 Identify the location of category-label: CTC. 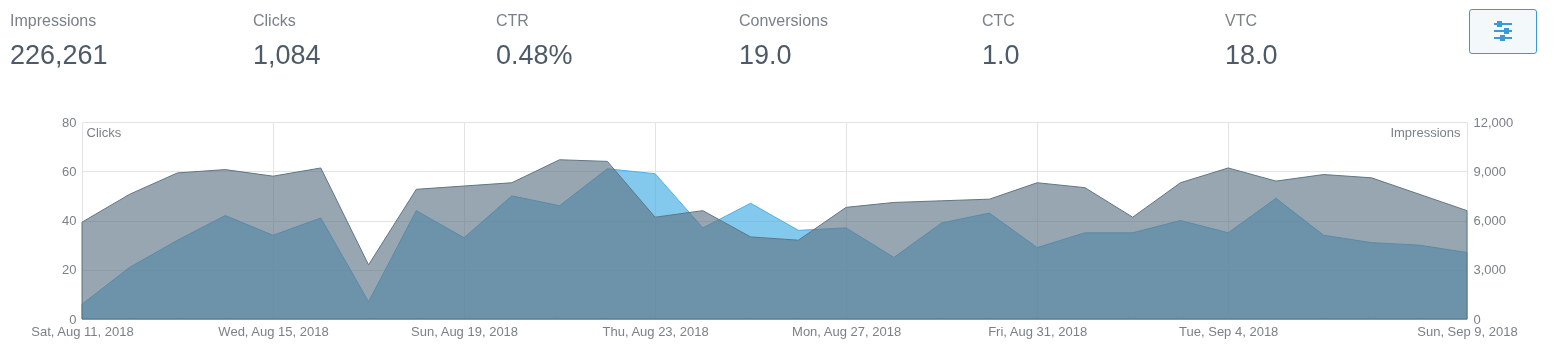
(998, 20).